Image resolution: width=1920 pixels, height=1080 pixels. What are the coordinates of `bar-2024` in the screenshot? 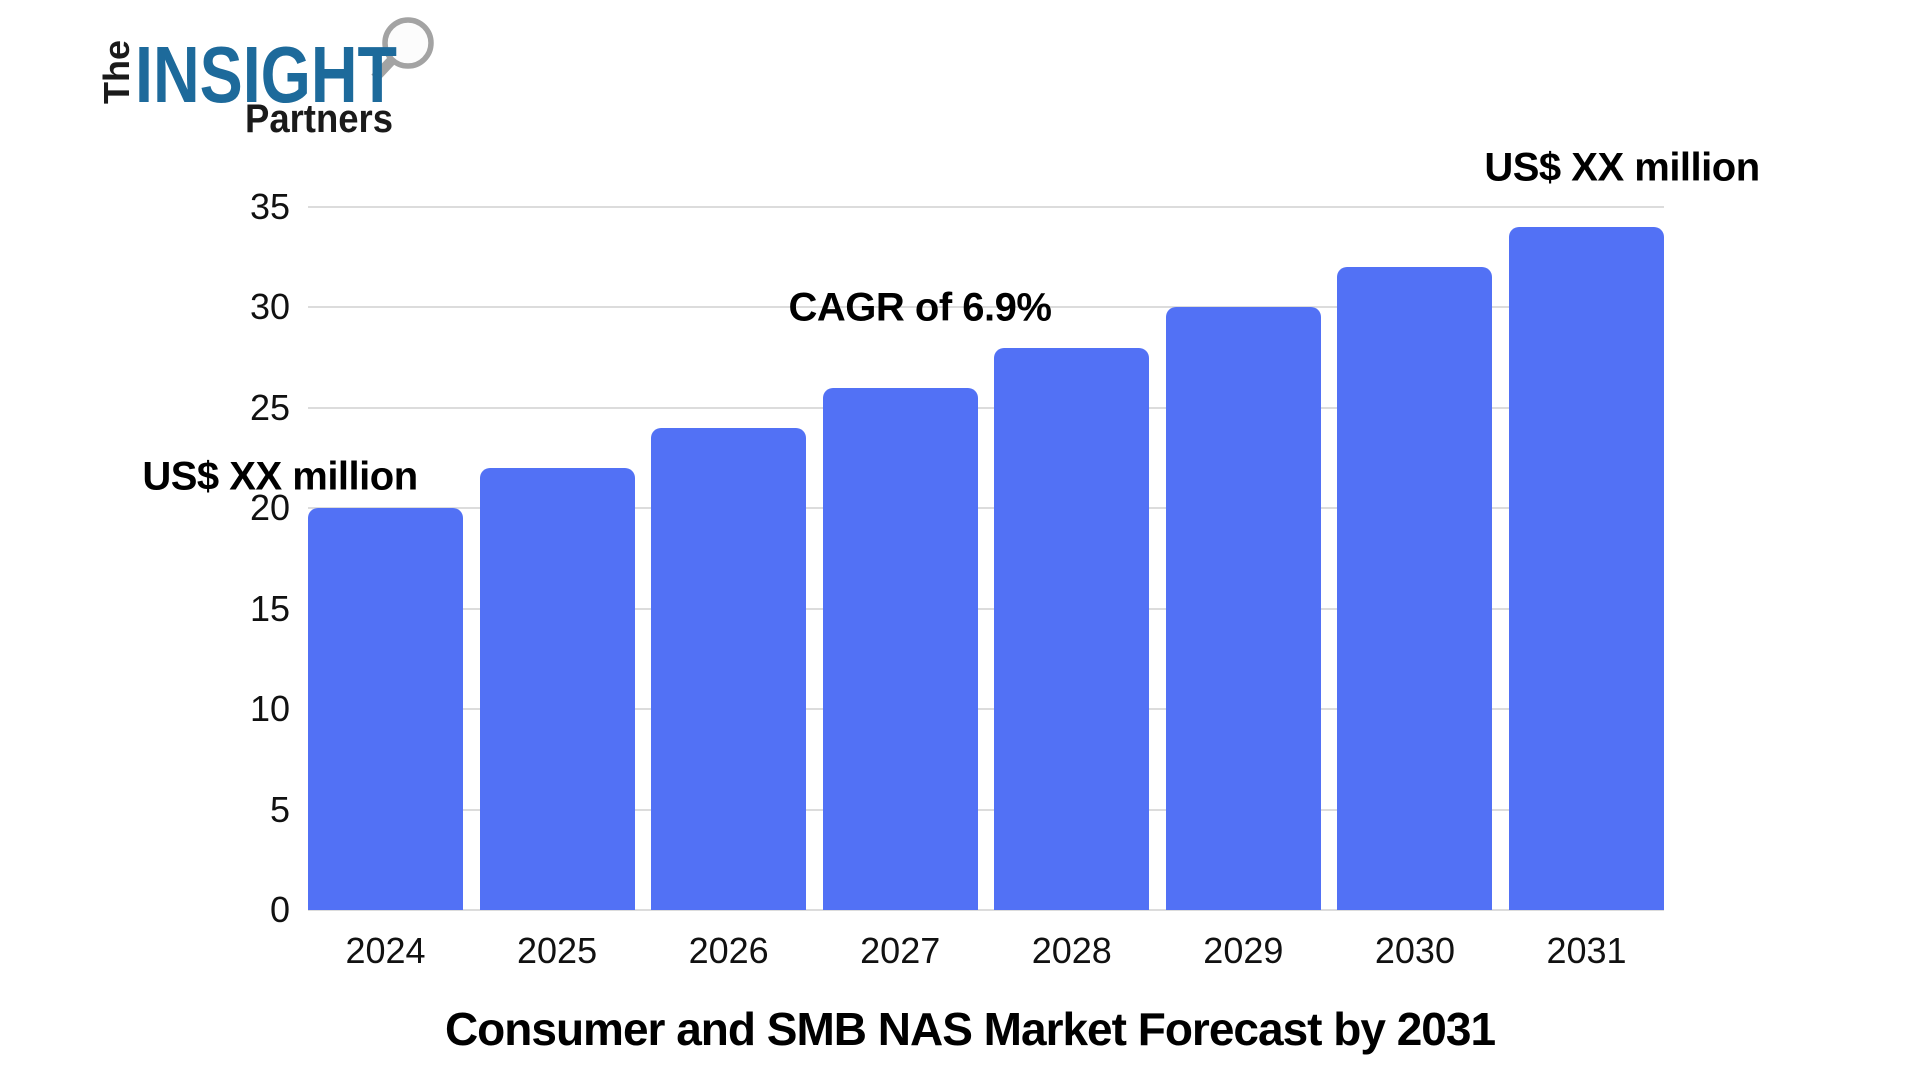 It's located at (385, 709).